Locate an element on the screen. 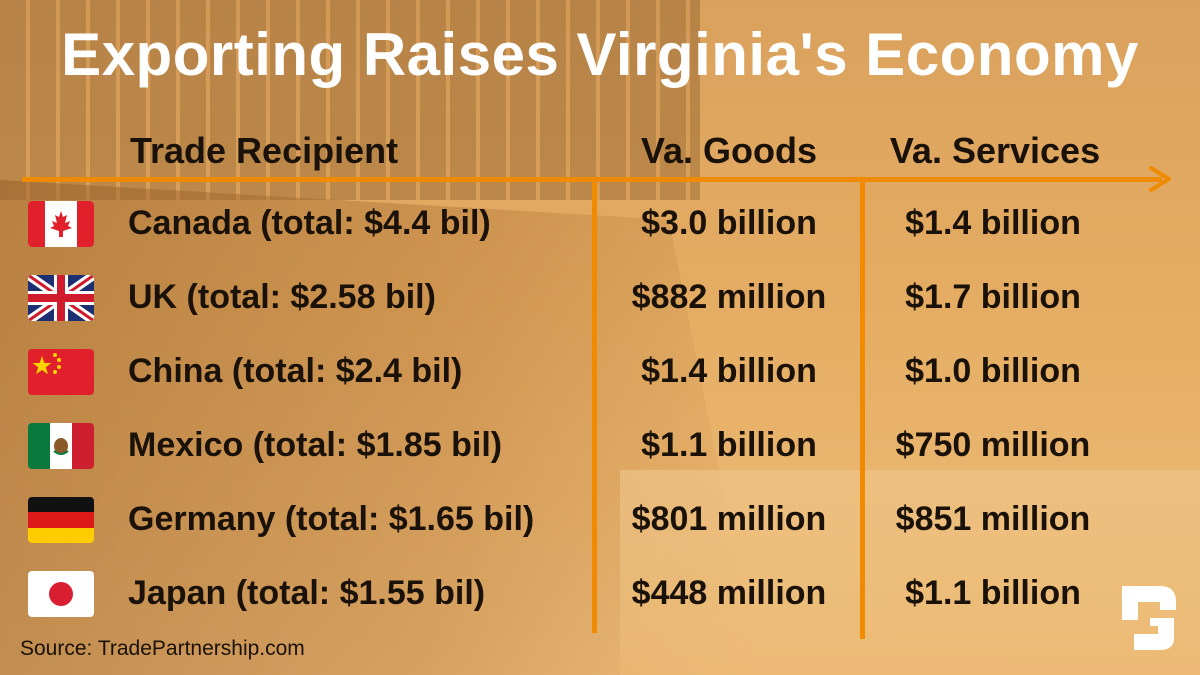 The height and width of the screenshot is (675, 1200). column-divider-services is located at coordinates (862, 408).